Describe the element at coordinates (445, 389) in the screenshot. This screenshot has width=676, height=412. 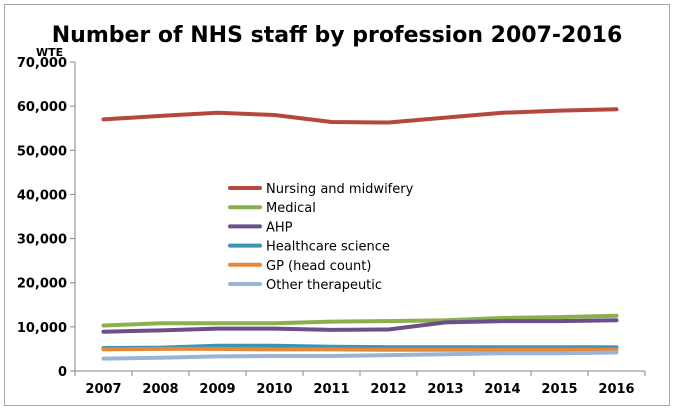
I see `x-tick-label: 2013` at that location.